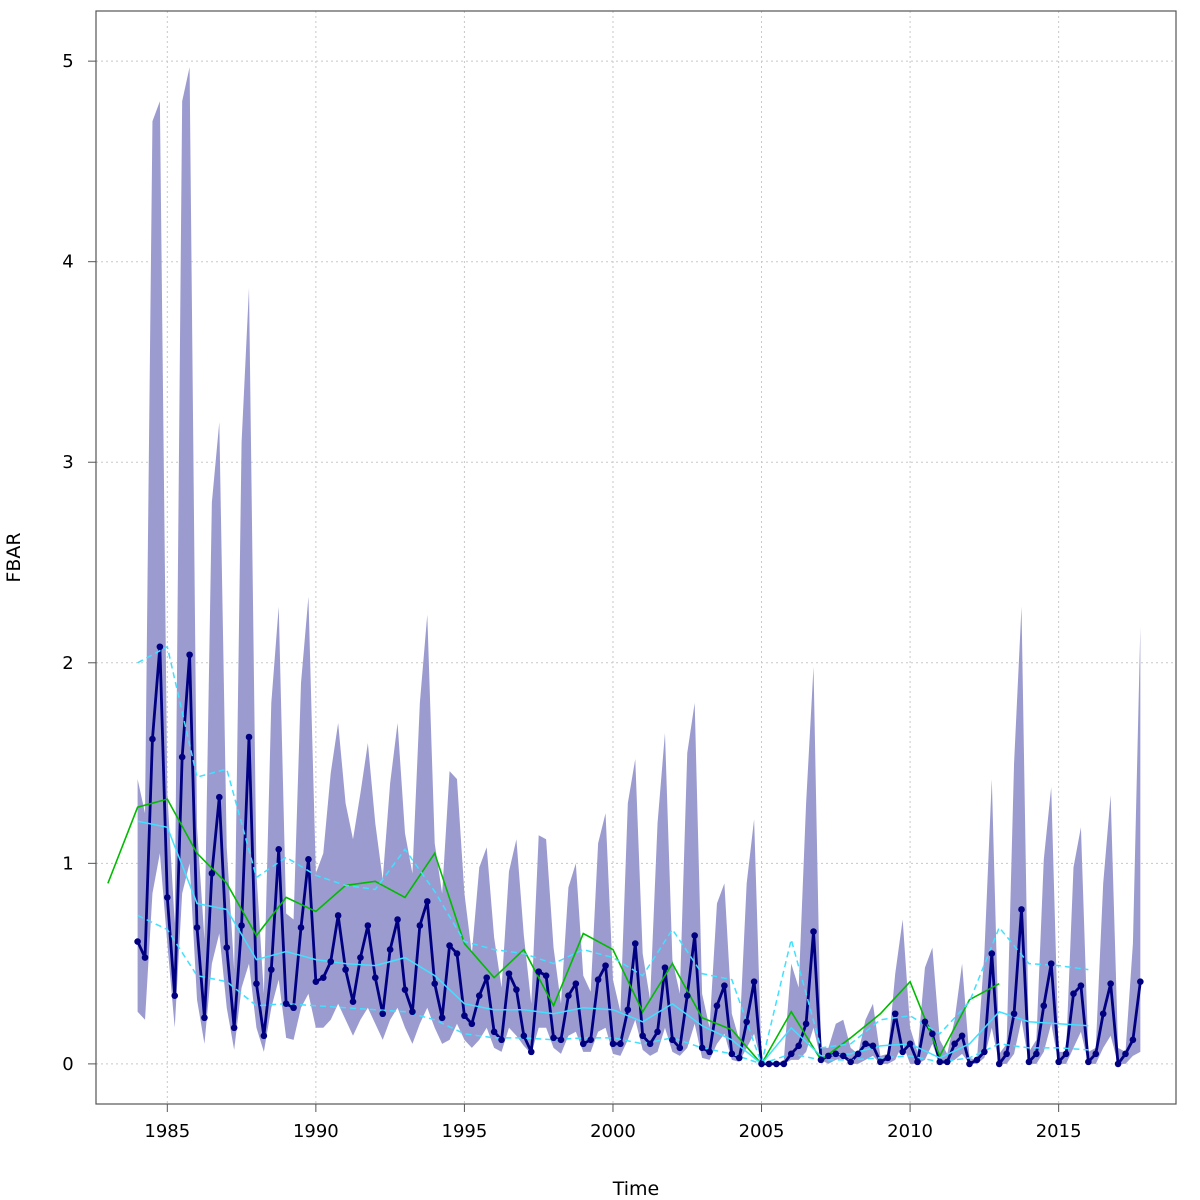  What do you see at coordinates (67, 1064) in the screenshot?
I see `y-tick-label: 0` at bounding box center [67, 1064].